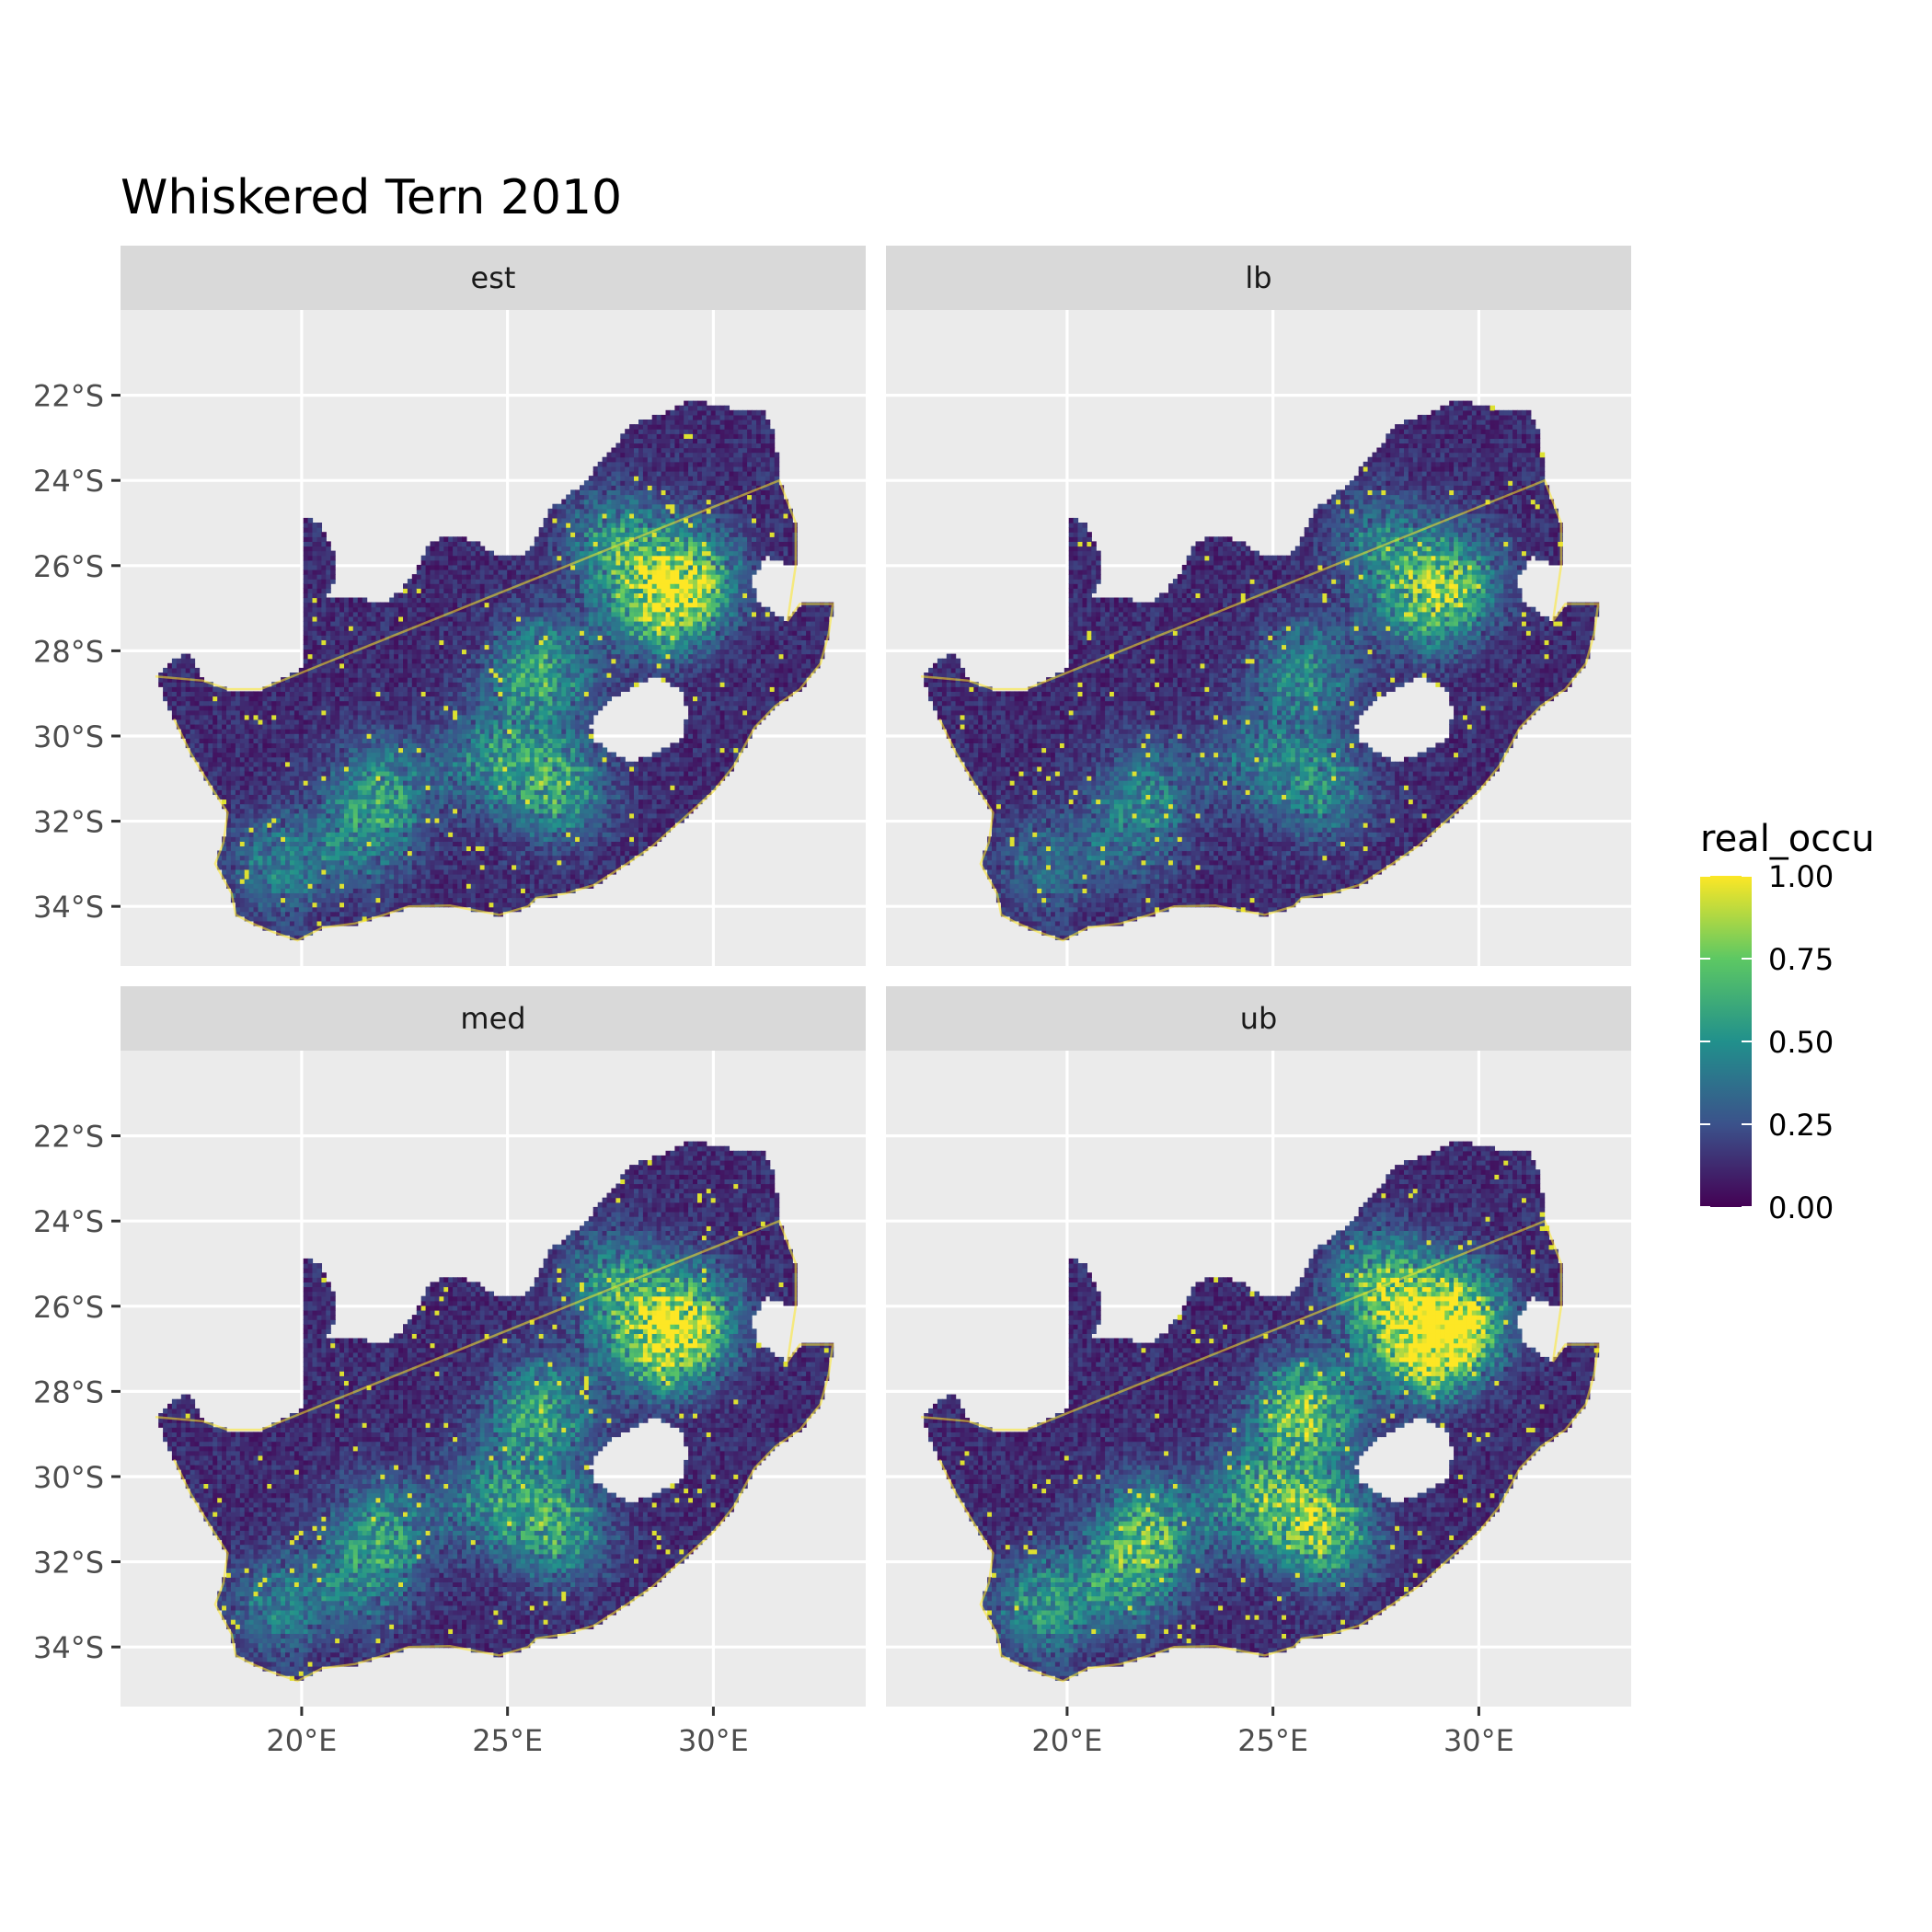 The width and height of the screenshot is (1932, 1932). What do you see at coordinates (1787, 1021) in the screenshot?
I see `legend: real_occu 1.00 0.75 0.50 0.25 0.00` at bounding box center [1787, 1021].